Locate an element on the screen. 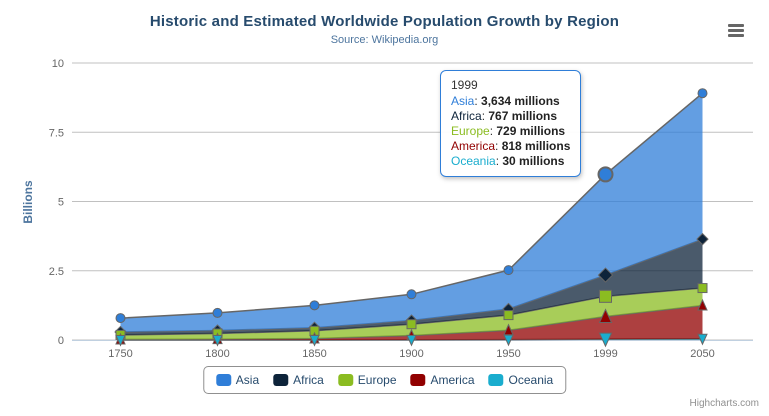 This screenshot has height=416, width=769. marker-europe-1900 is located at coordinates (411, 324).